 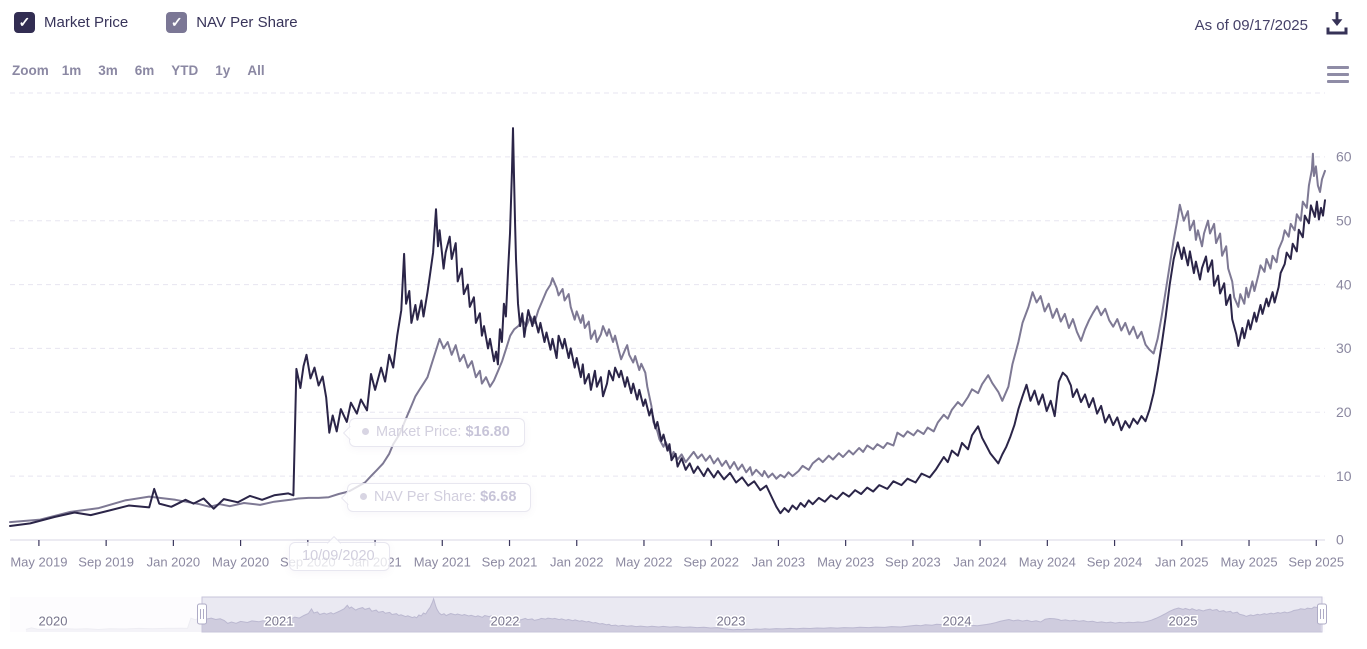 What do you see at coordinates (202, 614) in the screenshot?
I see `navigator-handle-left` at bounding box center [202, 614].